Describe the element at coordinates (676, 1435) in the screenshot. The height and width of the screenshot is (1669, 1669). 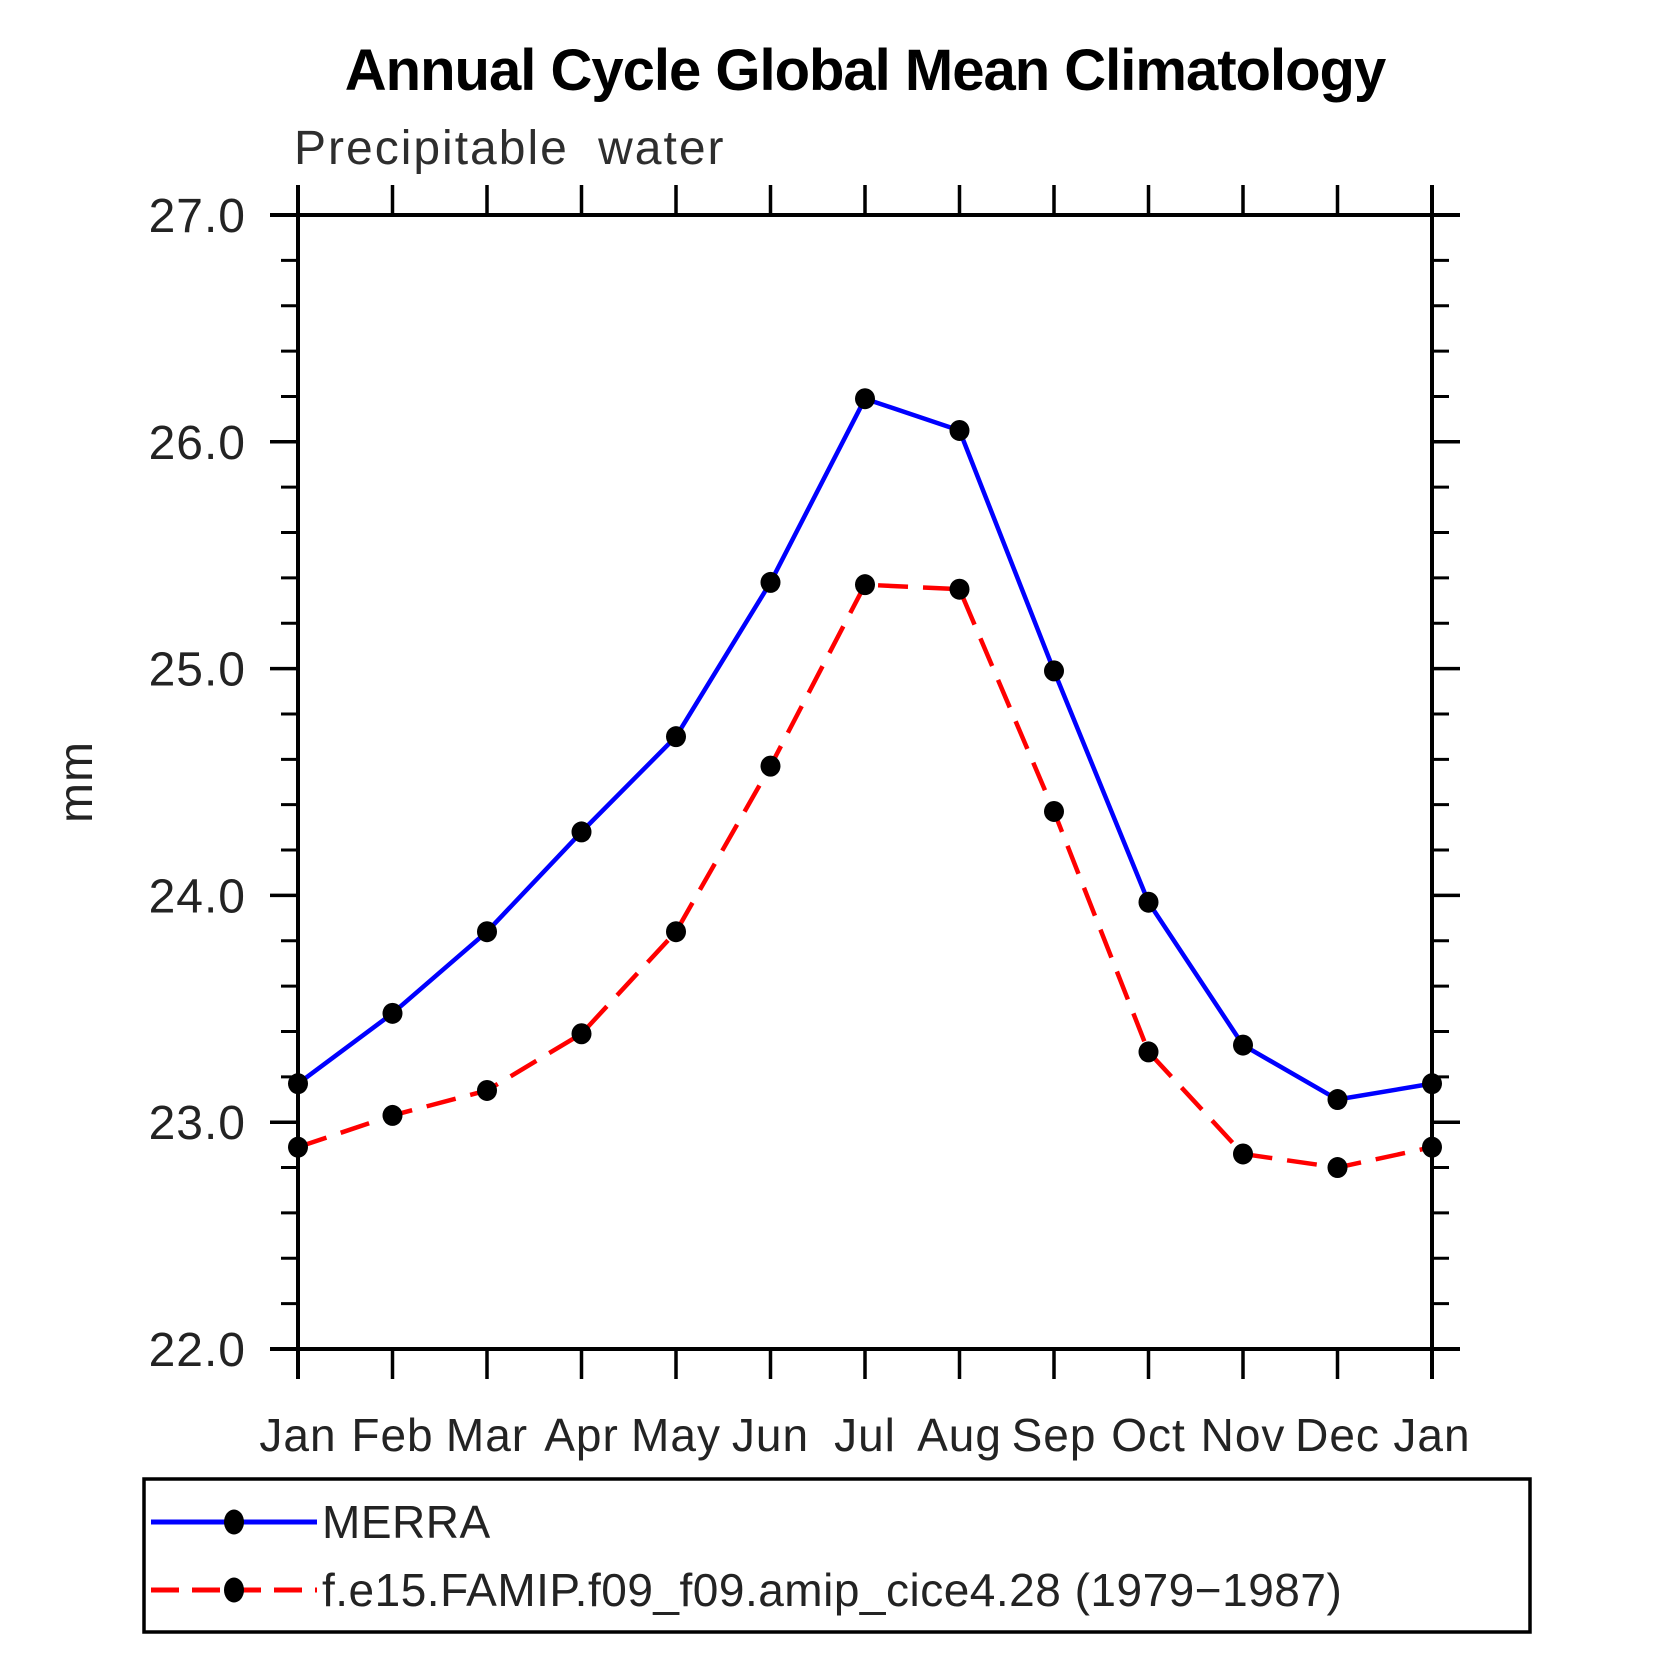
I see `x-tick-label: May` at that location.